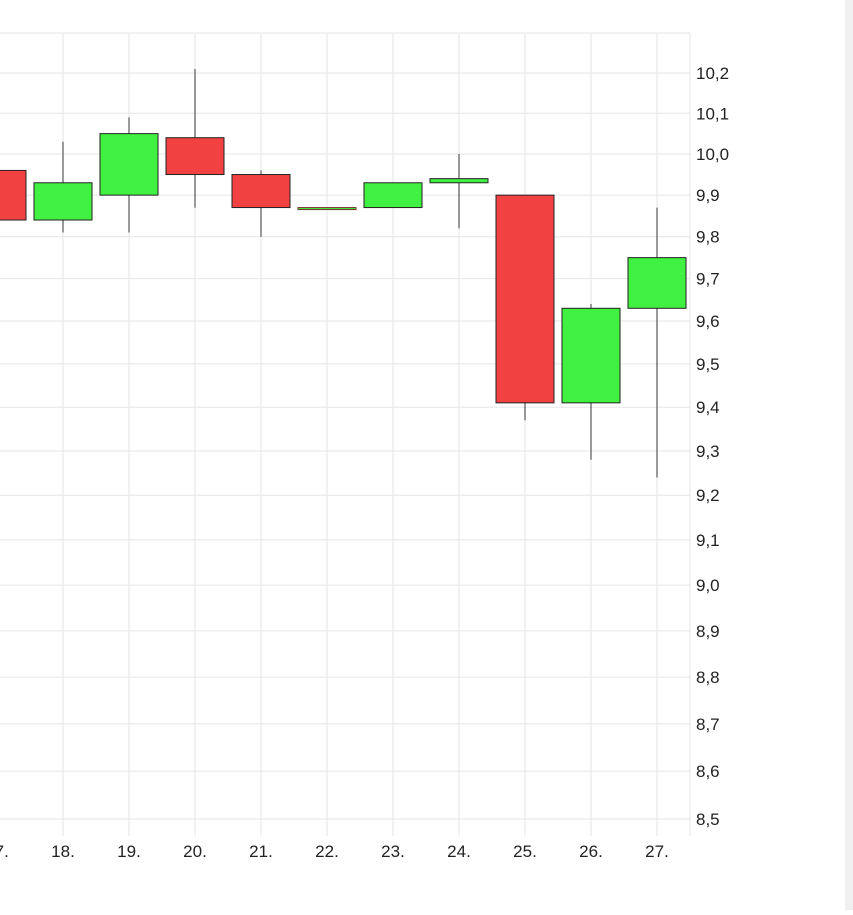  I want to click on y-tick-label: 10,2, so click(712, 73).